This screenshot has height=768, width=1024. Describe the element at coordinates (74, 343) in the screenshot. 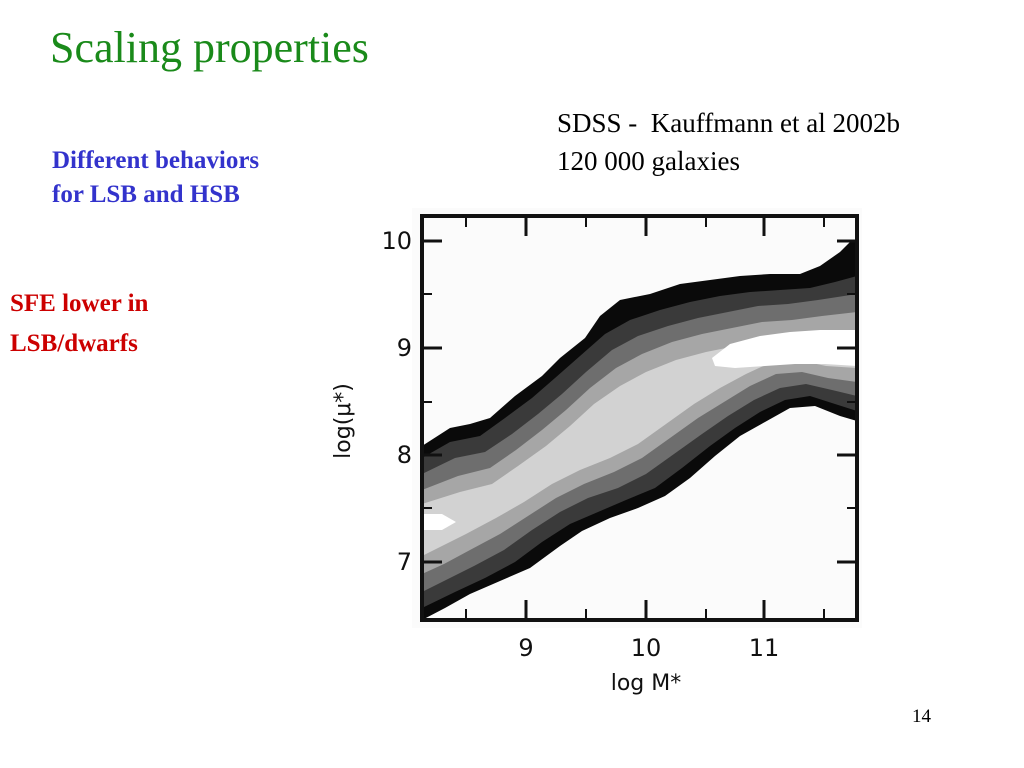

I see `sfe-note-line-2: LSB/dwarfs` at that location.